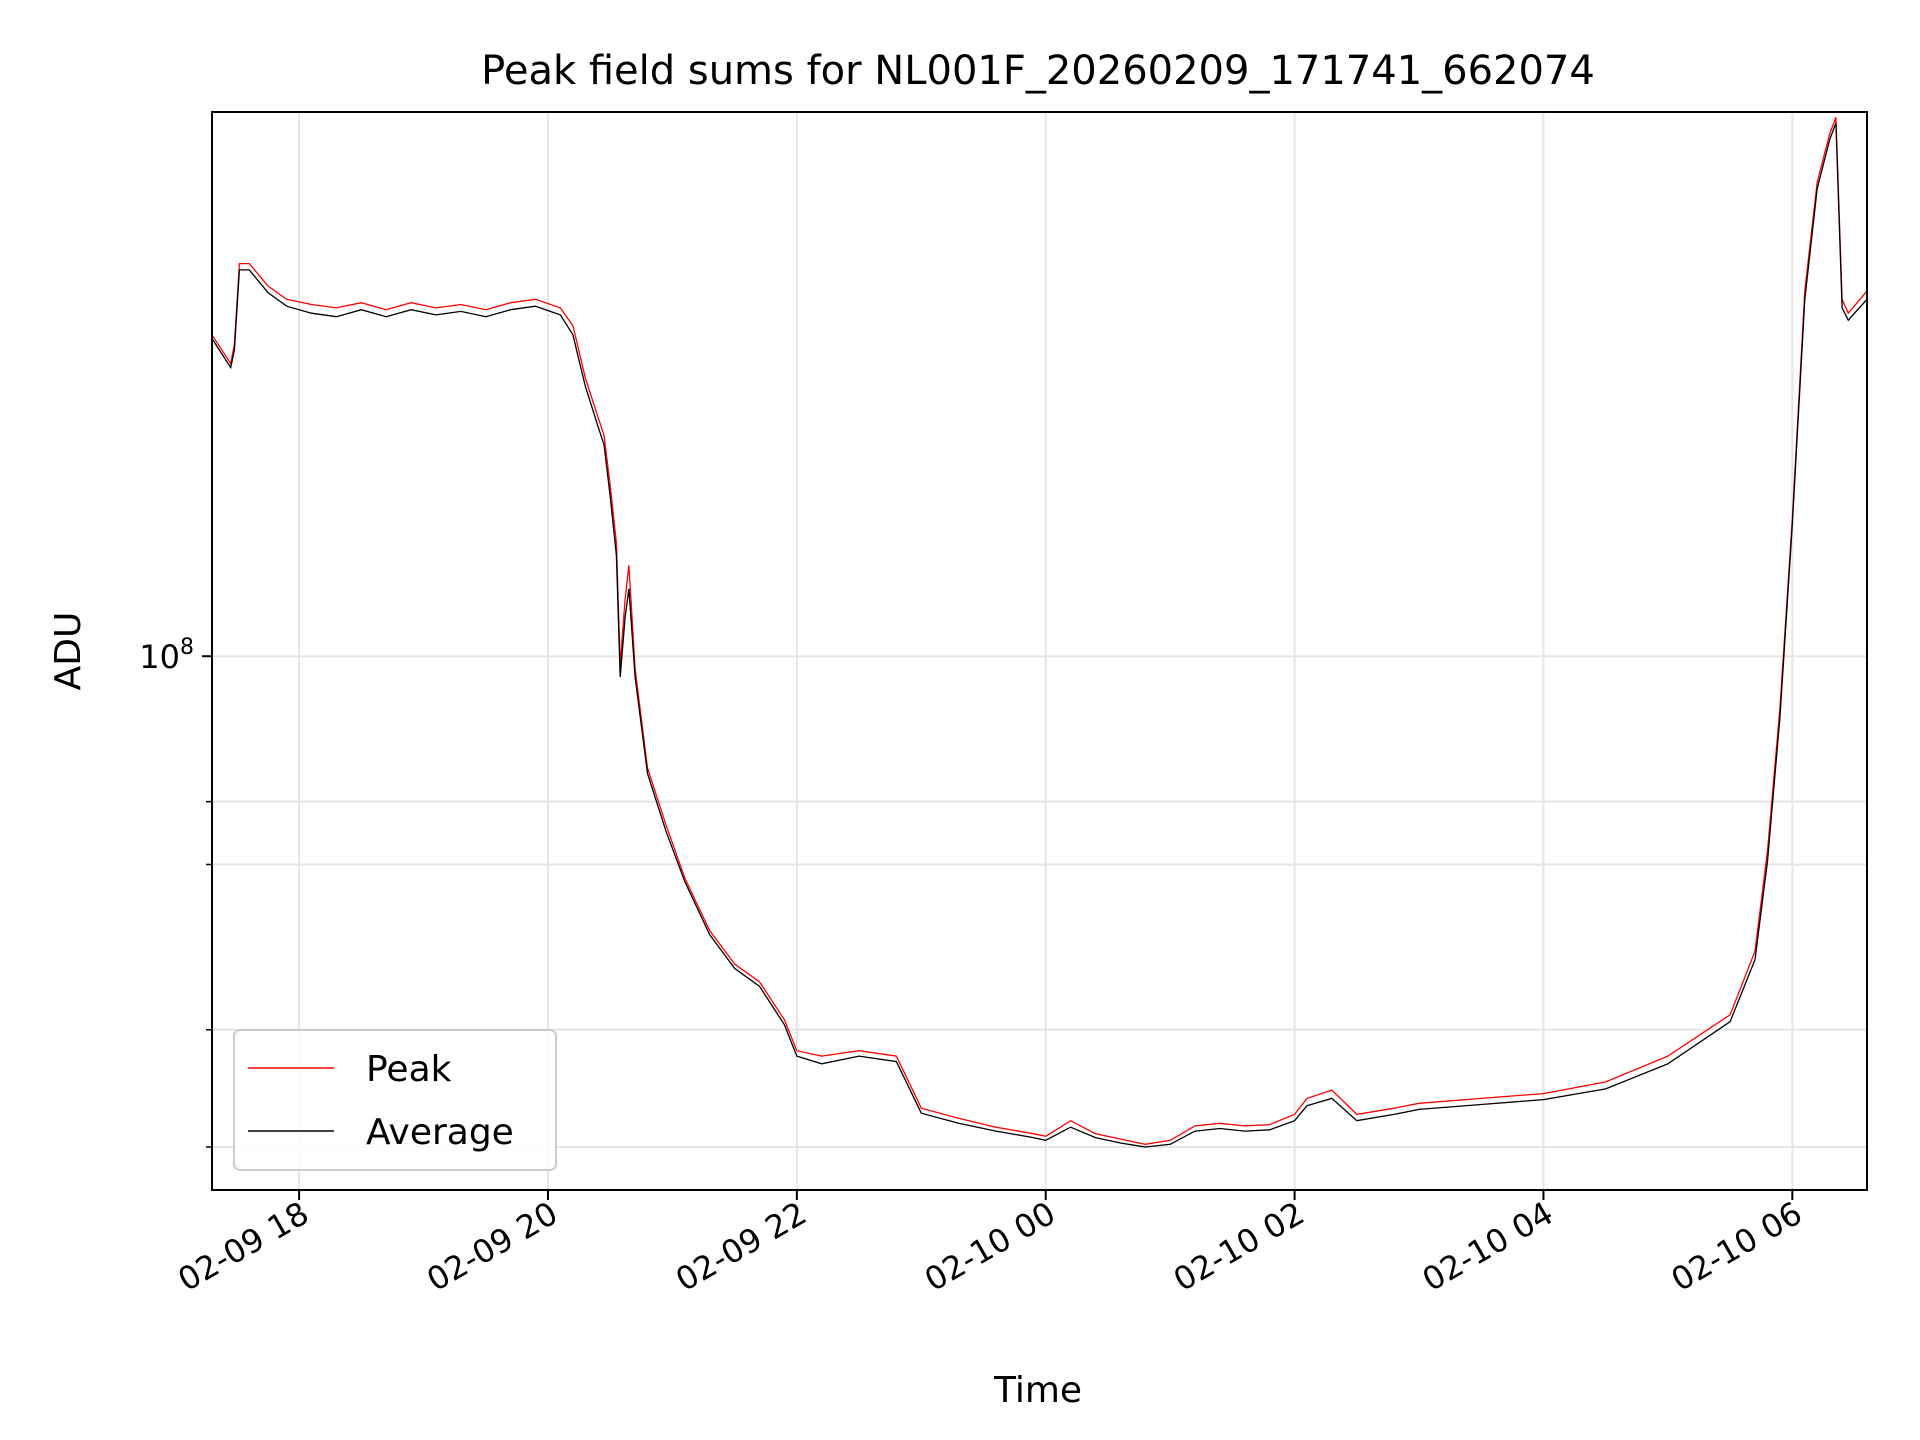  Describe the element at coordinates (187, 647) in the screenshot. I see `y-tick-label-exponent: 8` at that location.